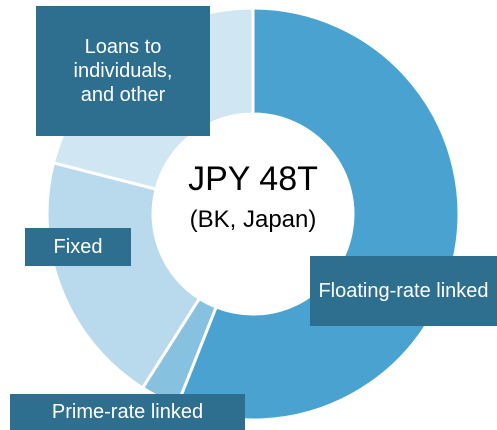  What do you see at coordinates (127, 412) in the screenshot?
I see `slice-label: Prime-rate linked` at bounding box center [127, 412].